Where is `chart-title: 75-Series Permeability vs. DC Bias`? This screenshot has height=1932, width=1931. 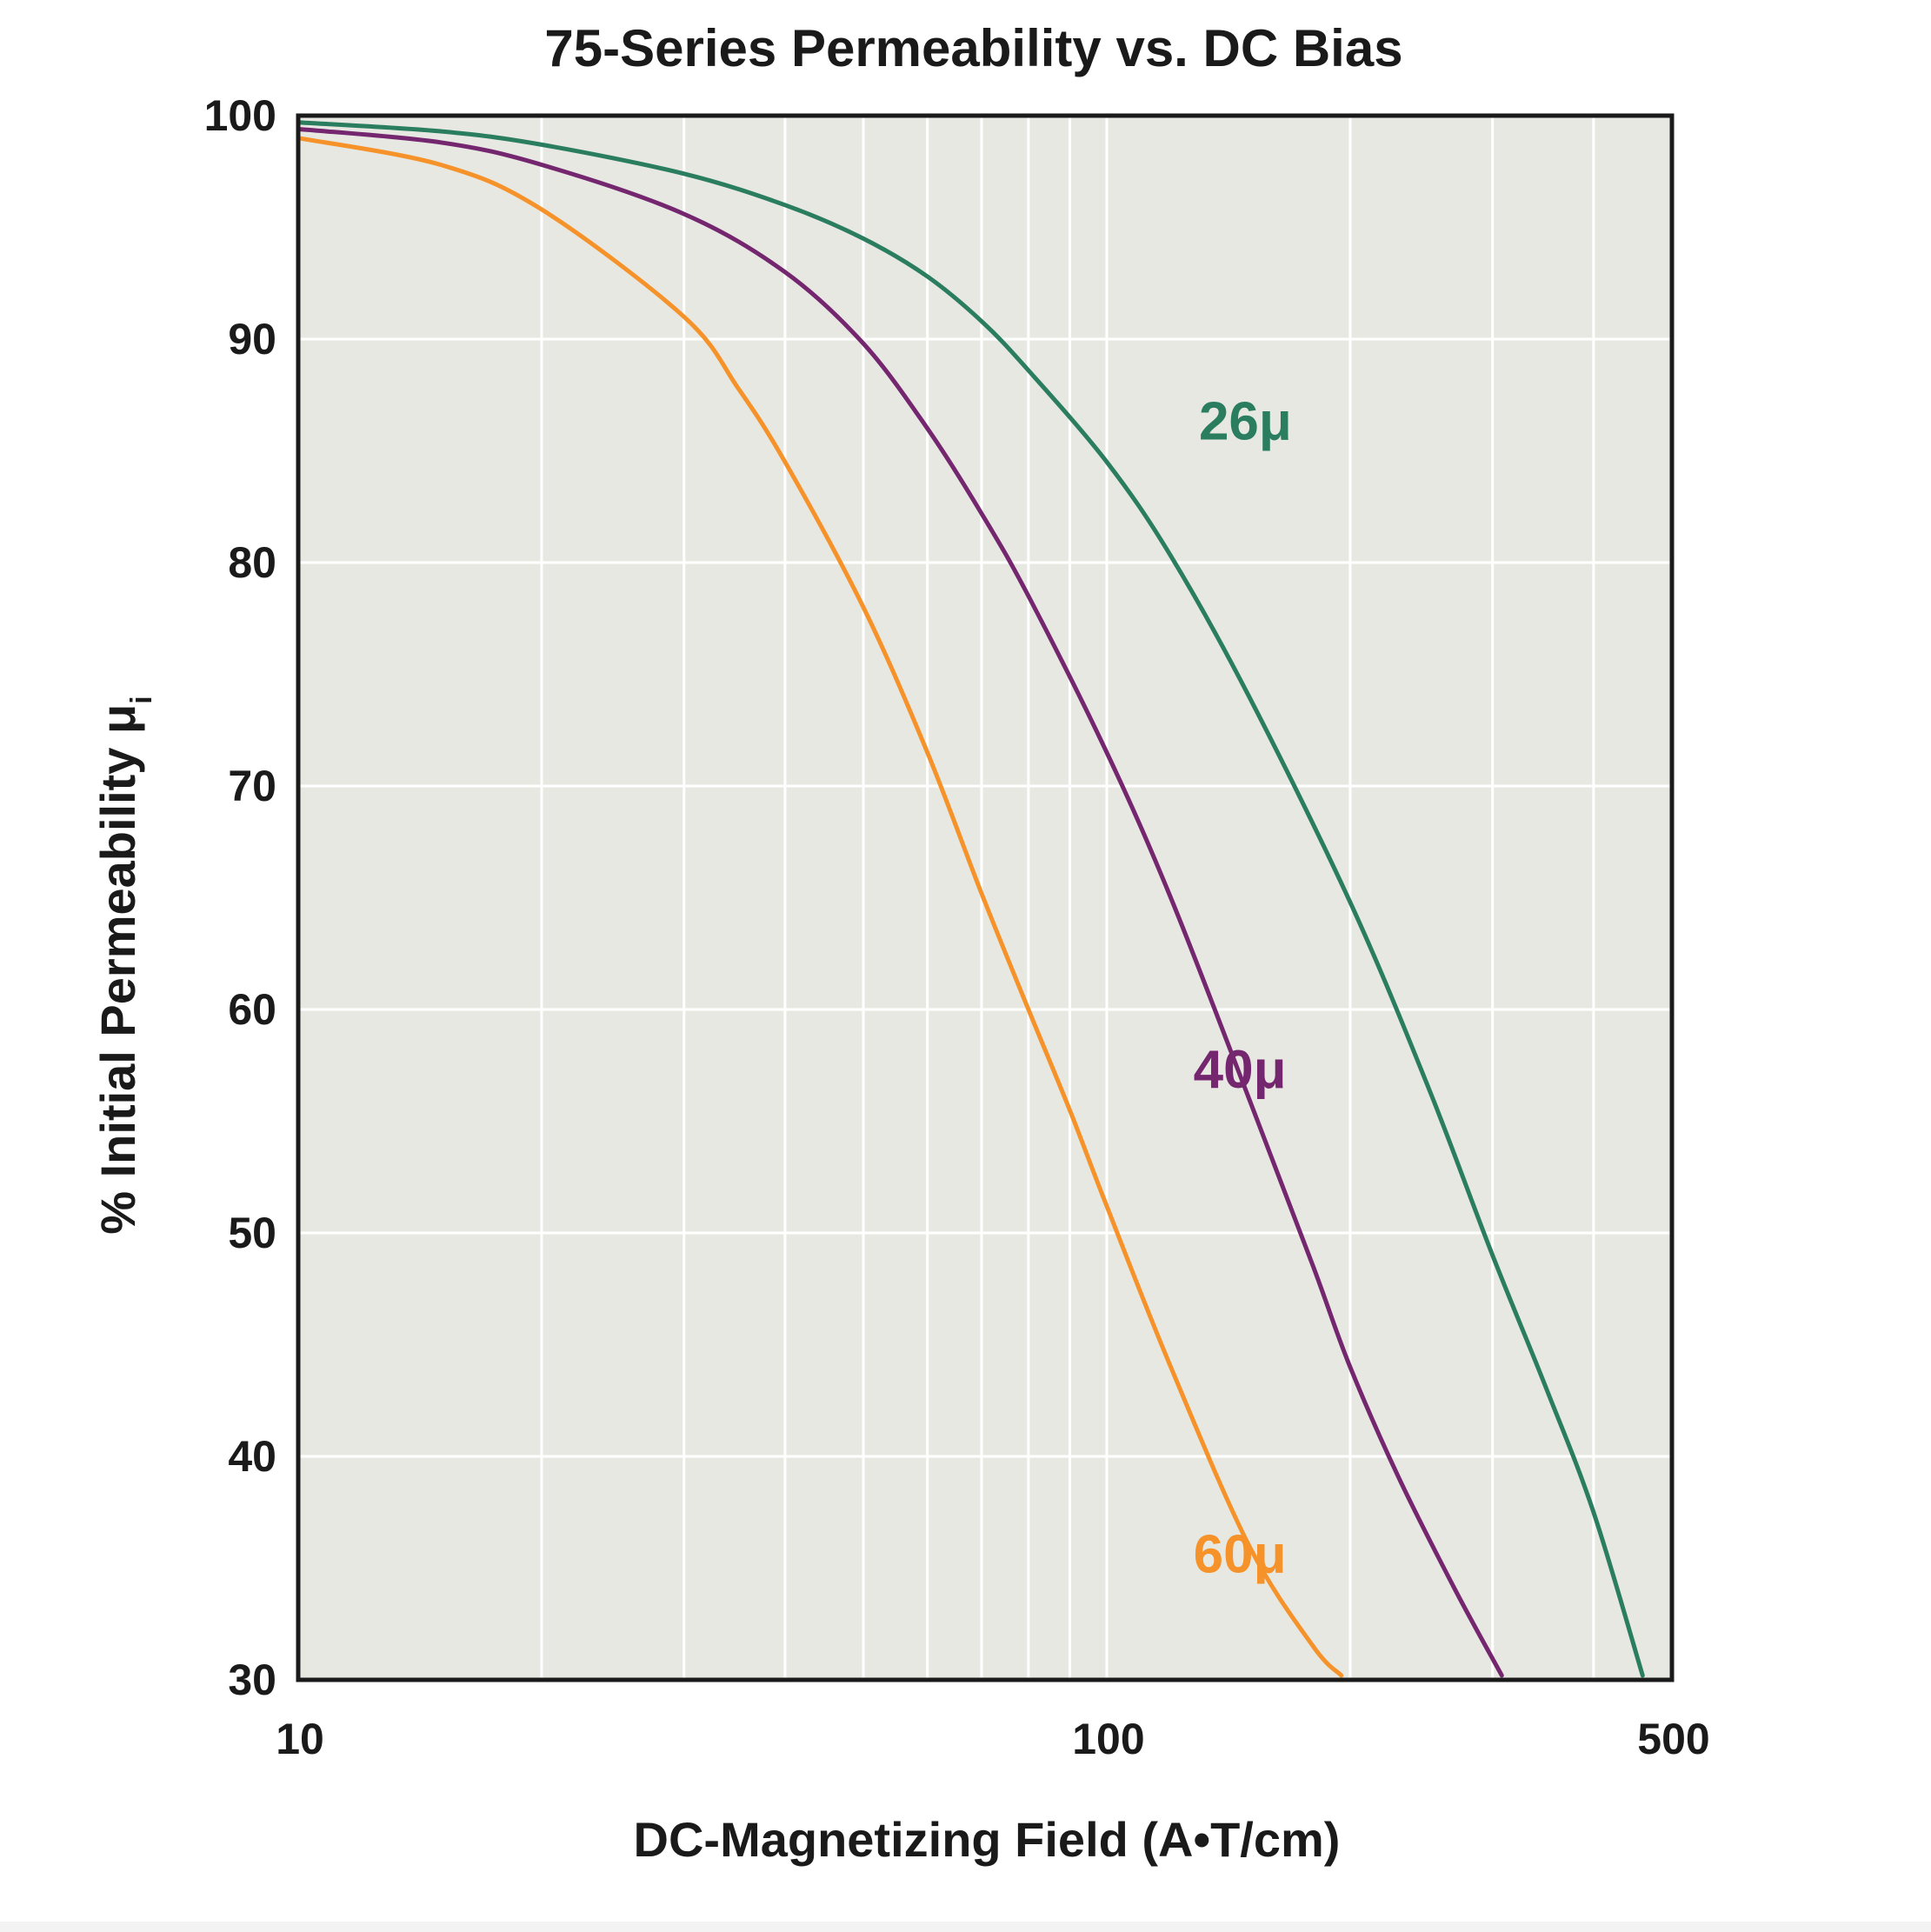 chart-title: 75-Series Permeability vs. DC Bias is located at coordinates (973, 48).